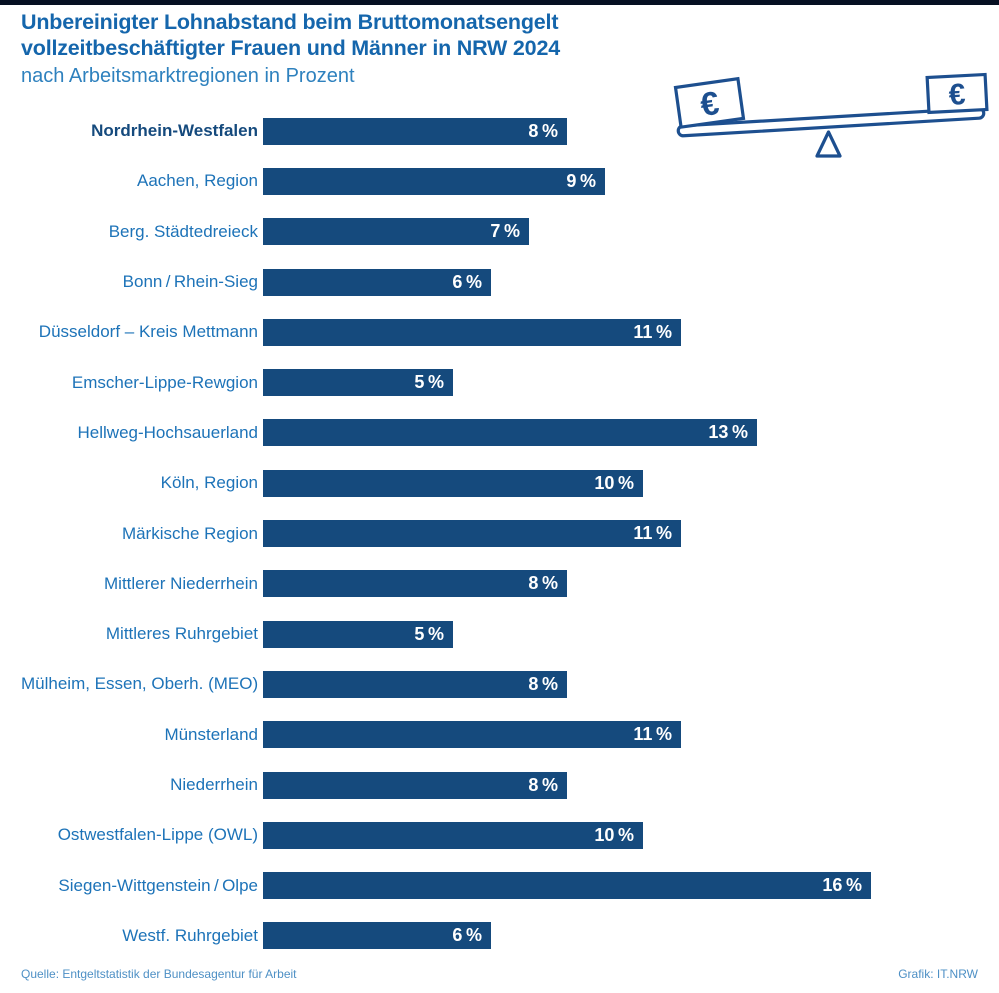 The height and width of the screenshot is (993, 999). I want to click on bar-track: 13 %, so click(510, 433).